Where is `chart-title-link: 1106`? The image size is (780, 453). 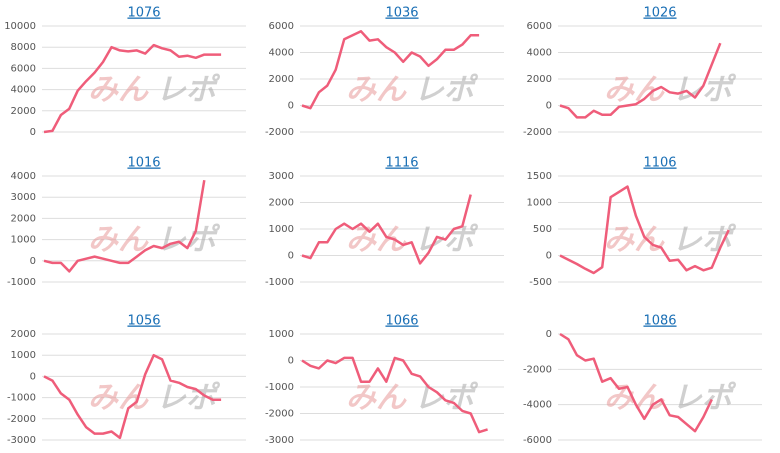 chart-title-link: 1106 is located at coordinates (659, 163).